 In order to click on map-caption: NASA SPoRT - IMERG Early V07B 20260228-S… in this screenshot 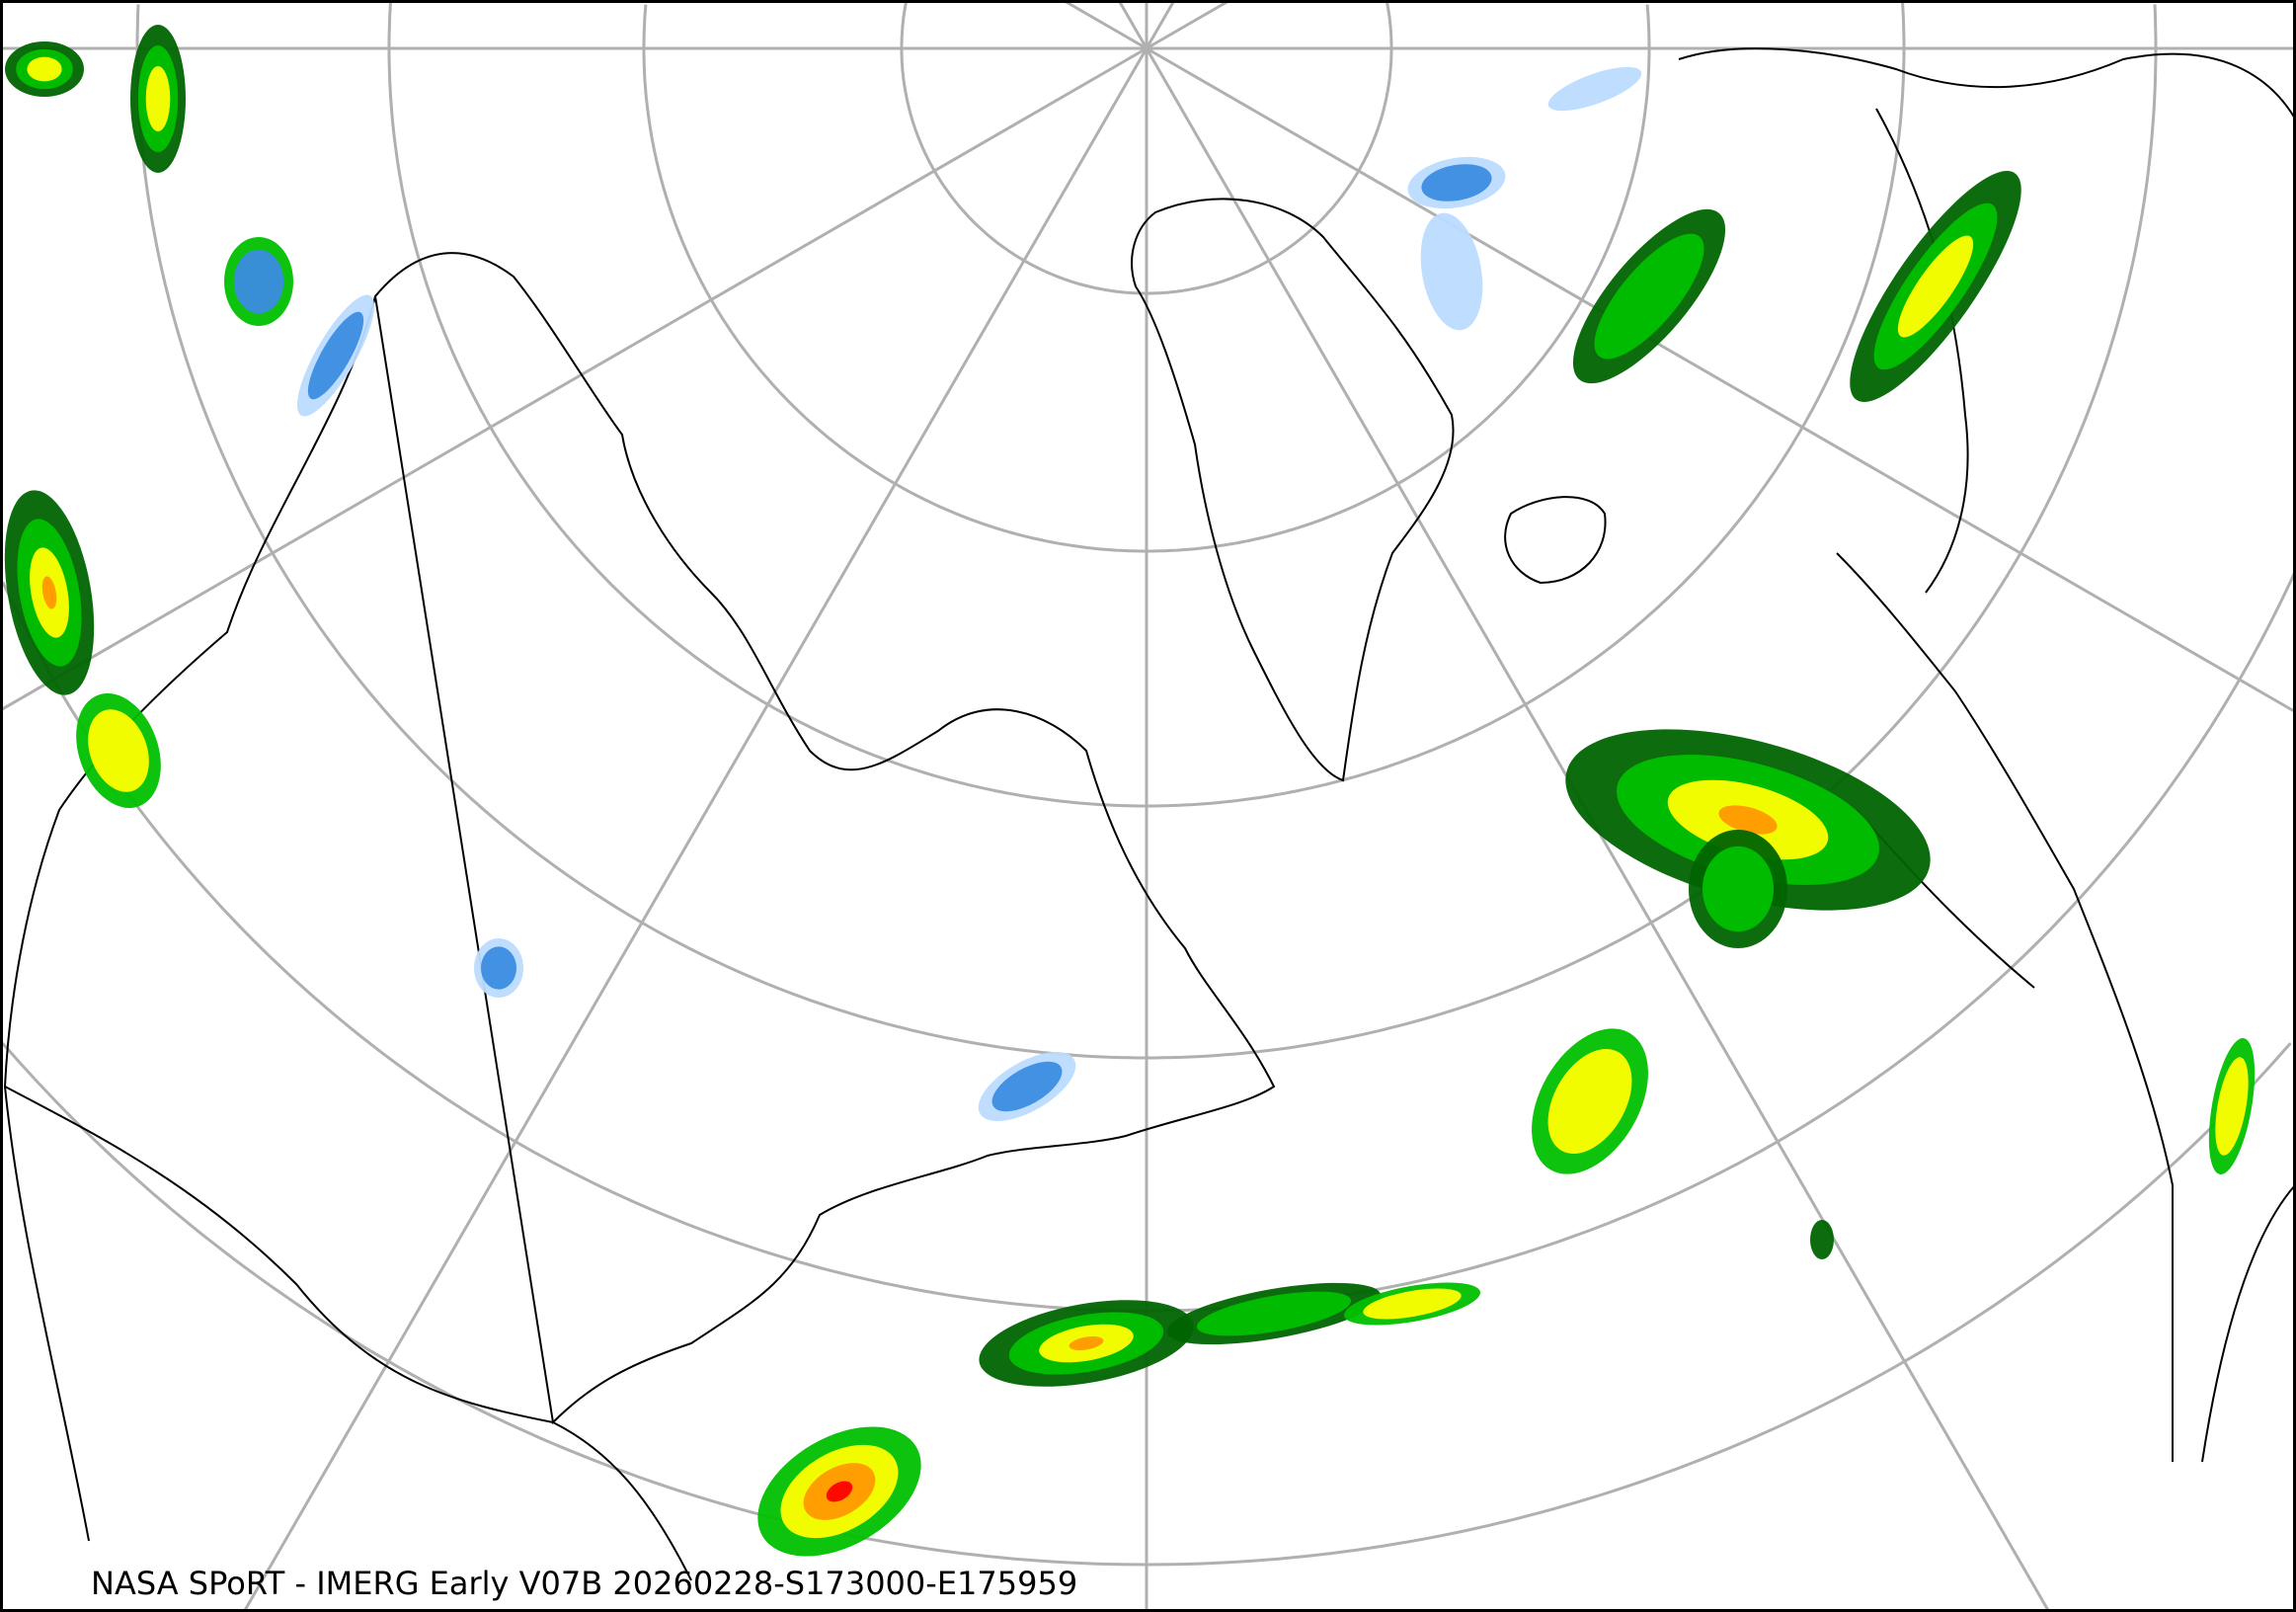, I will do `click(585, 1583)`.